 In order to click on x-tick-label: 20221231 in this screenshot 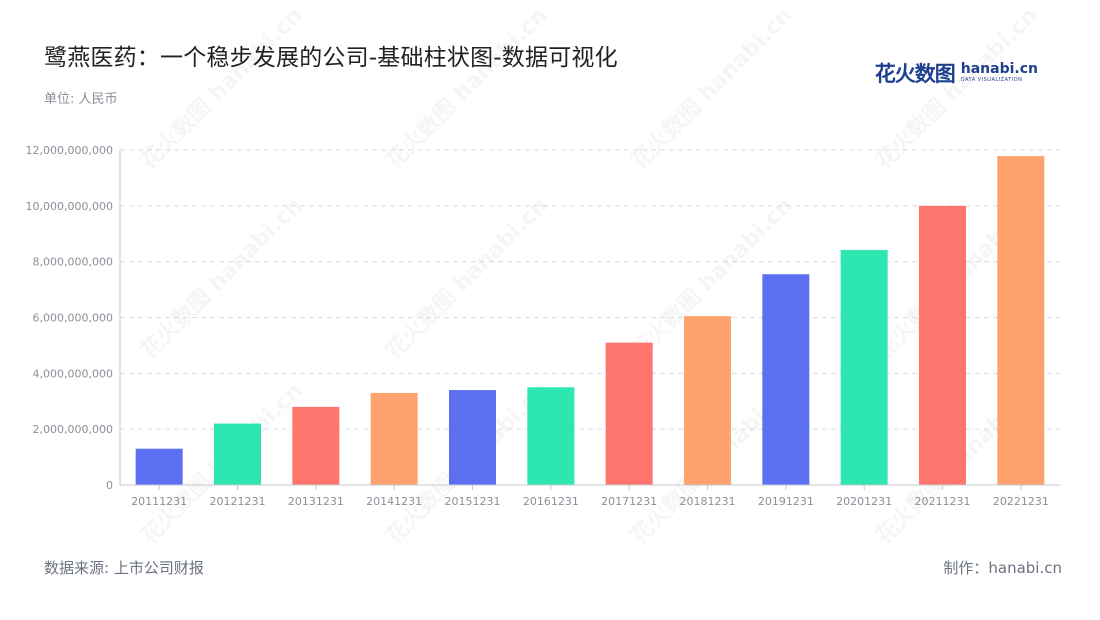, I will do `click(1021, 501)`.